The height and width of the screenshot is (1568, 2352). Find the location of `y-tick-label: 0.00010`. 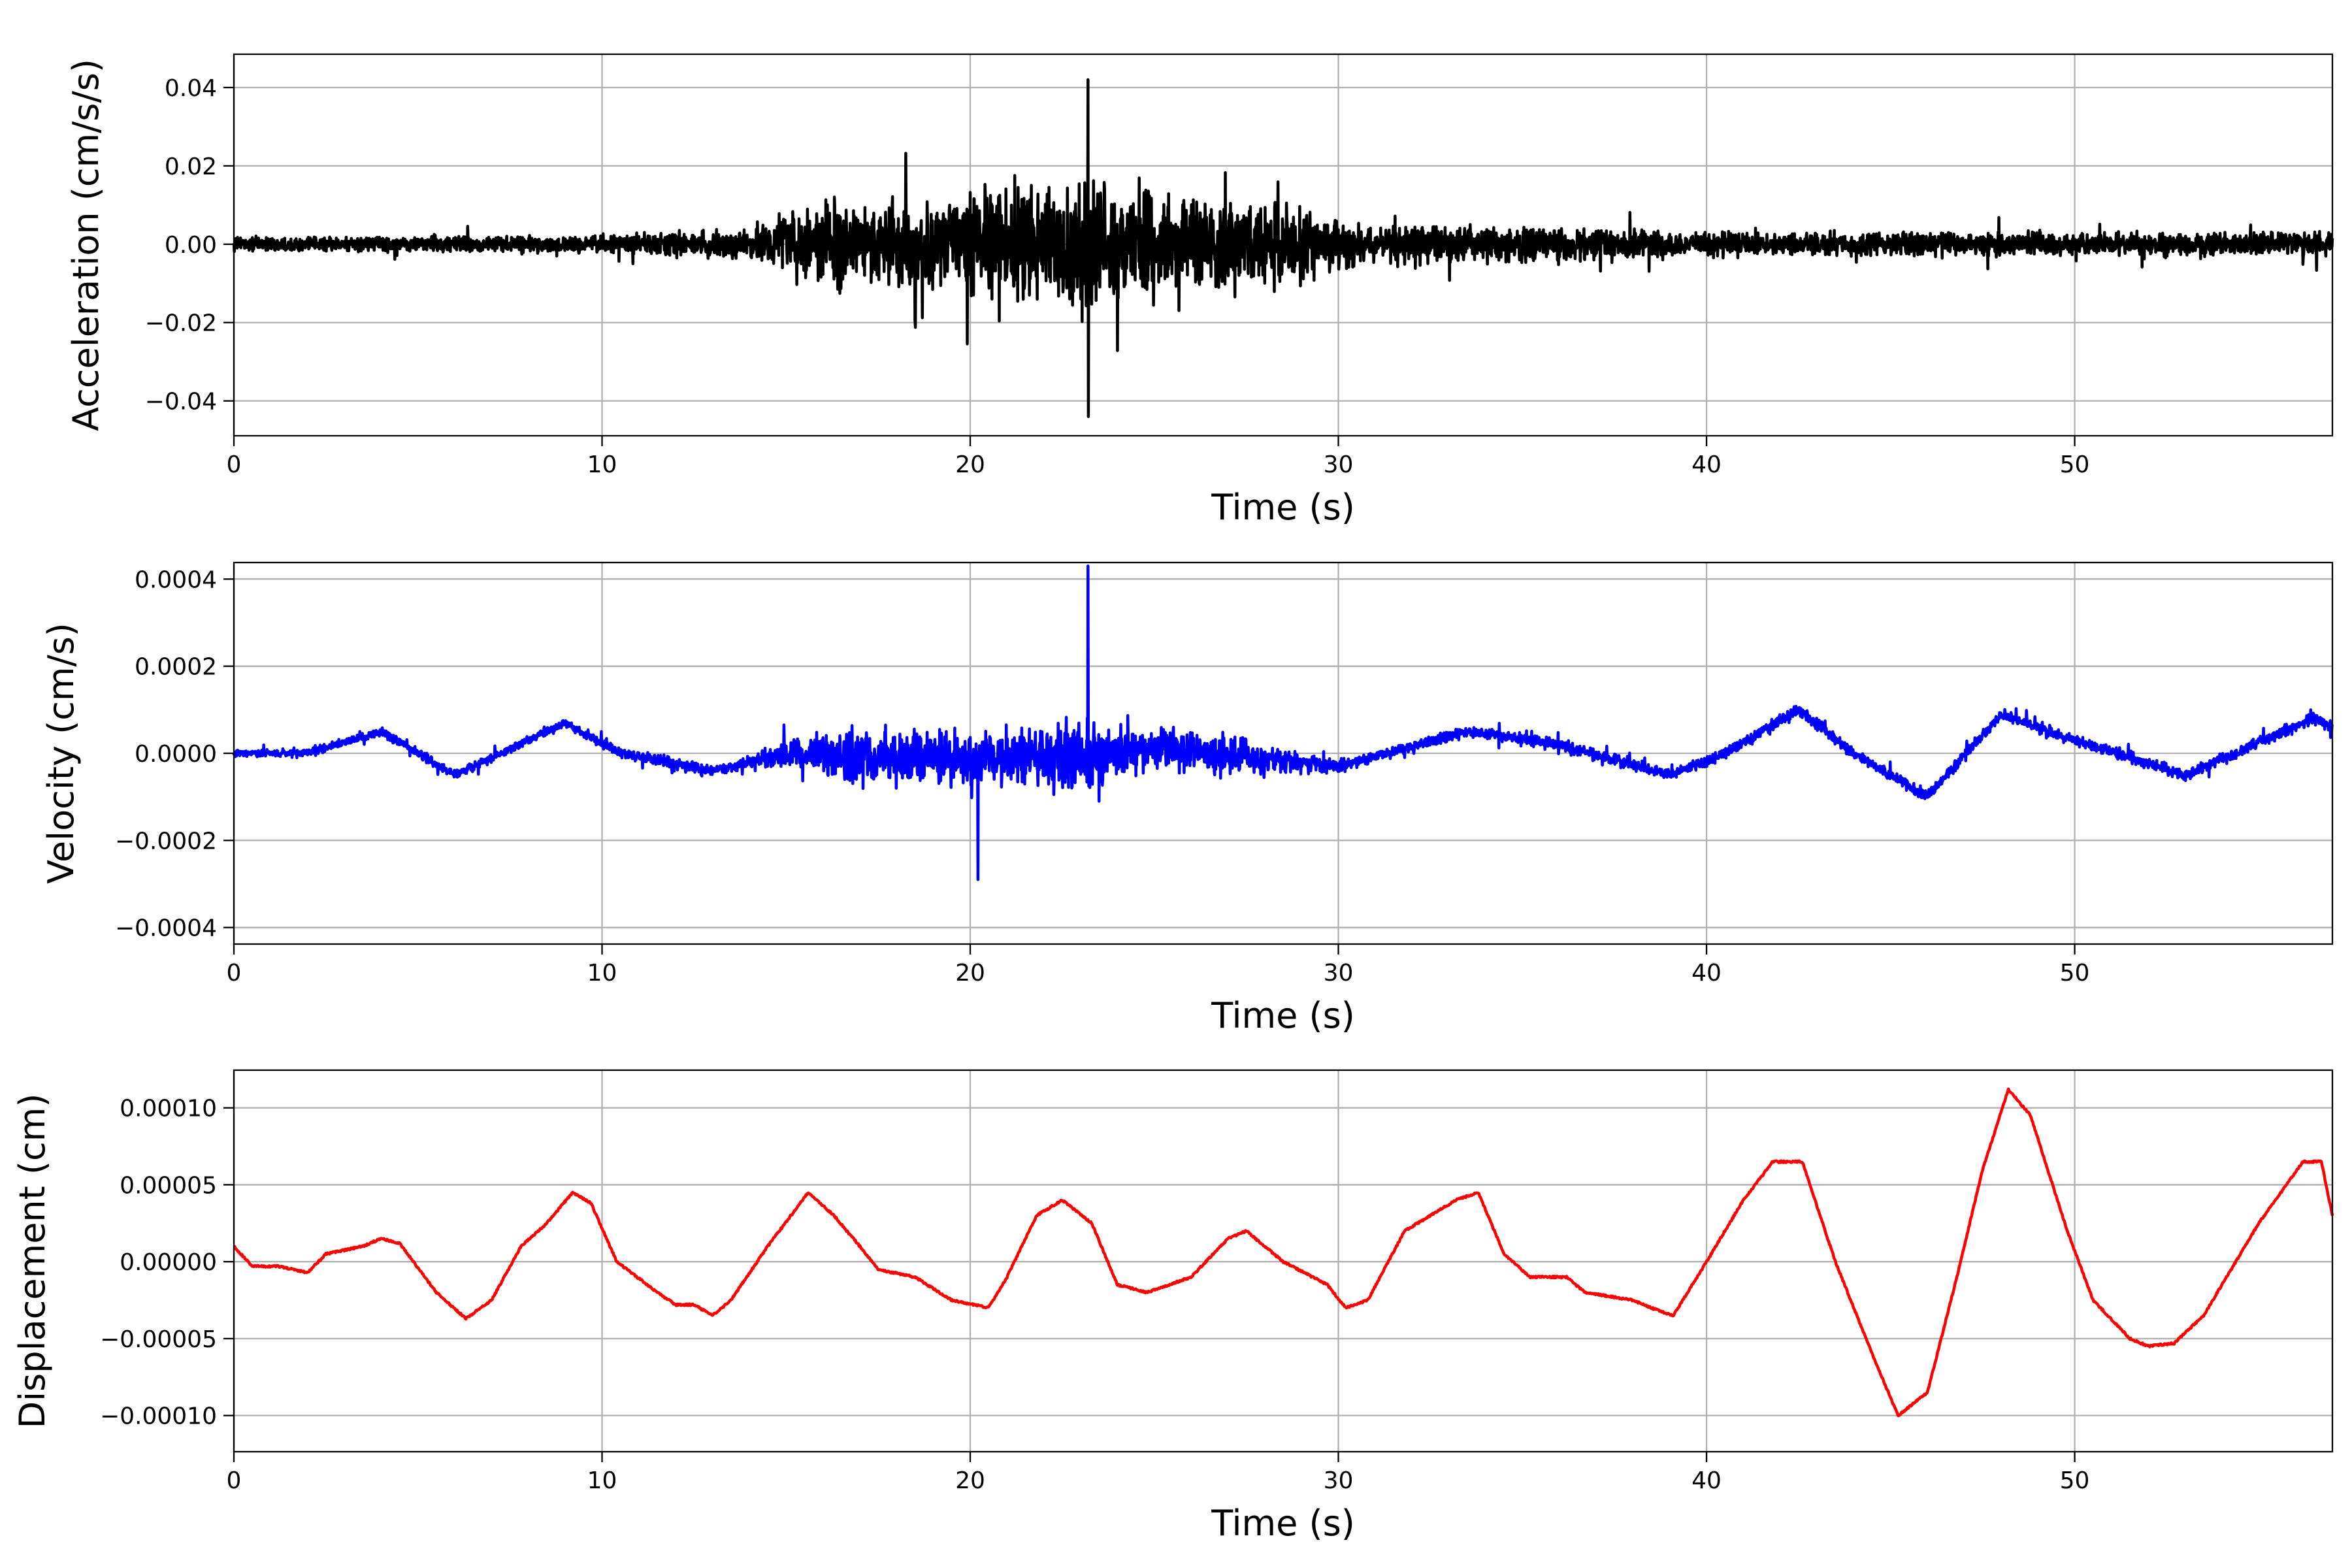

y-tick-label: 0.00010 is located at coordinates (168, 1109).